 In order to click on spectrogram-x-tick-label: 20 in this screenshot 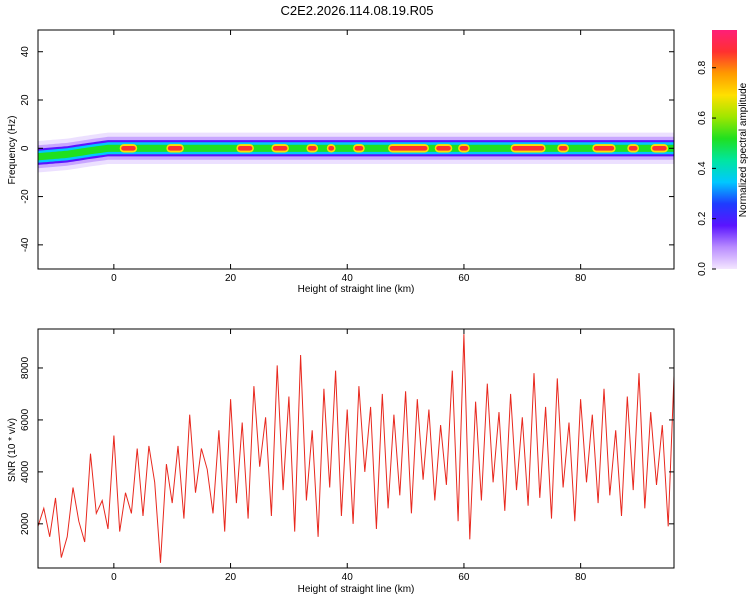, I will do `click(231, 278)`.